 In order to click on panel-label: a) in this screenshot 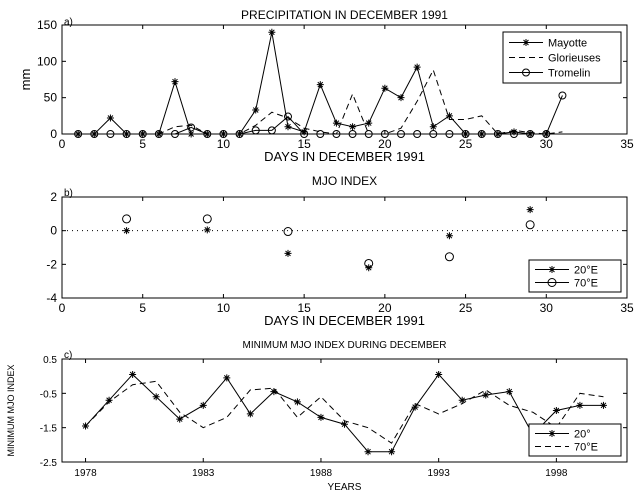, I will do `click(68, 22)`.